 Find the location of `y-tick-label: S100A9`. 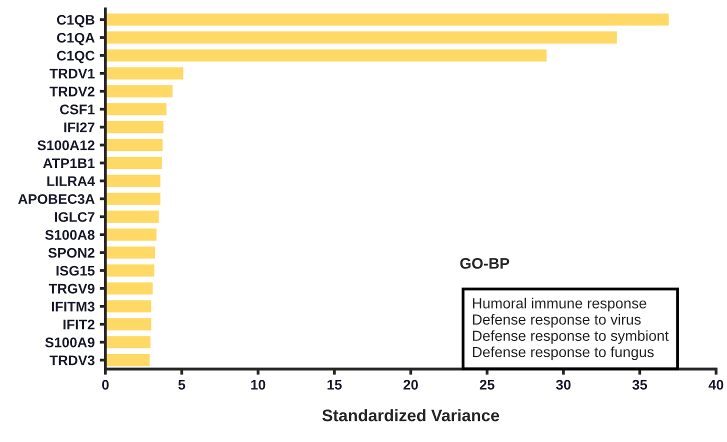

y-tick-label: S100A9 is located at coordinates (69, 343).